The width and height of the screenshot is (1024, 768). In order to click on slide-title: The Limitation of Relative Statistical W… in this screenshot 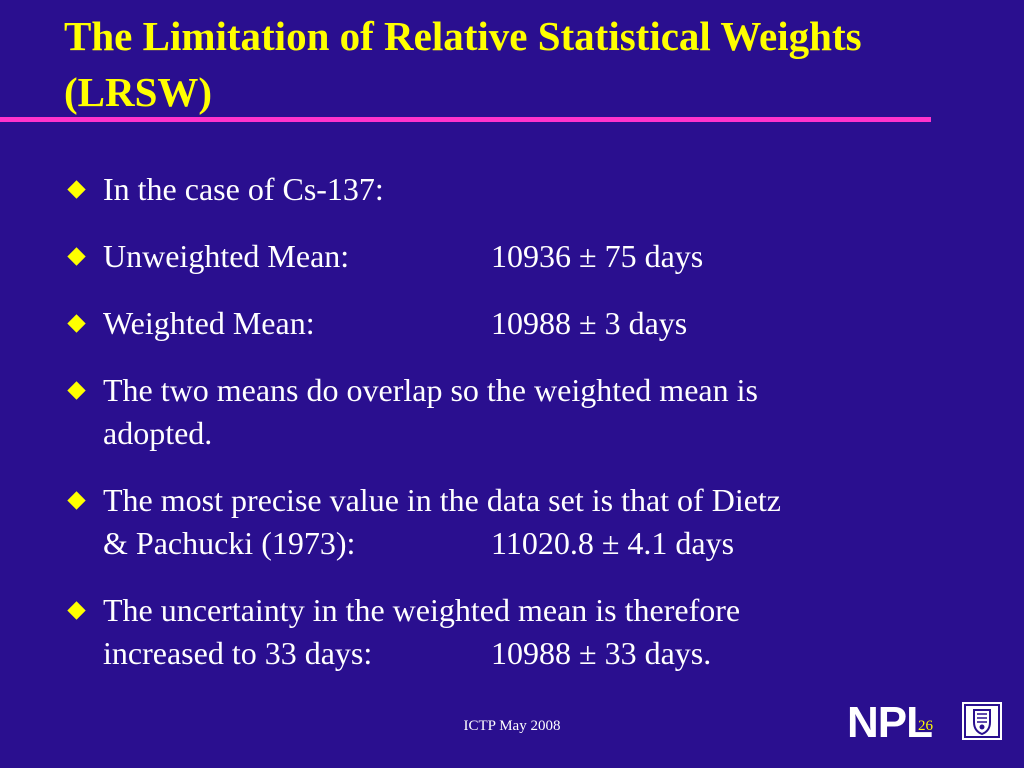, I will do `click(514, 64)`.